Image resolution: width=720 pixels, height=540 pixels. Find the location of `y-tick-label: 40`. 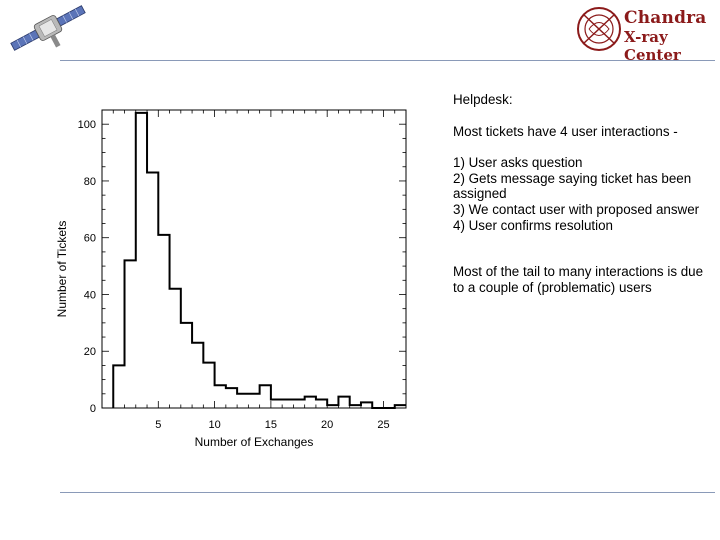

y-tick-label: 40 is located at coordinates (90, 295).